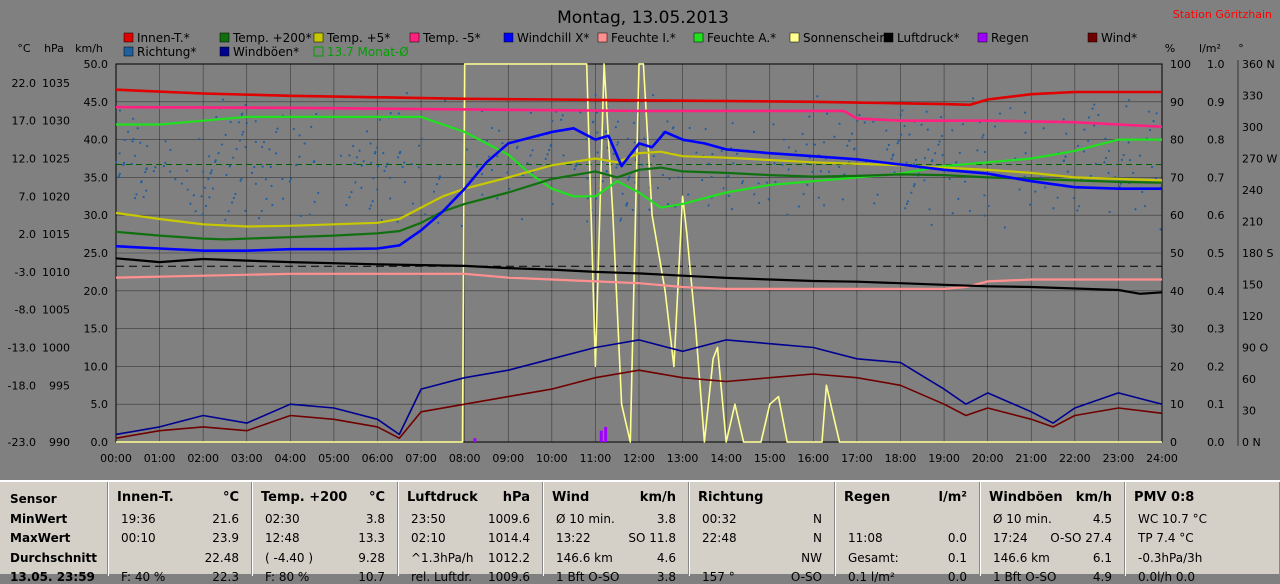 Image resolution: width=1280 pixels, height=584 pixels. Describe the element at coordinates (638, 97) in the screenshot. I see `series-line-innen-t-` at that location.